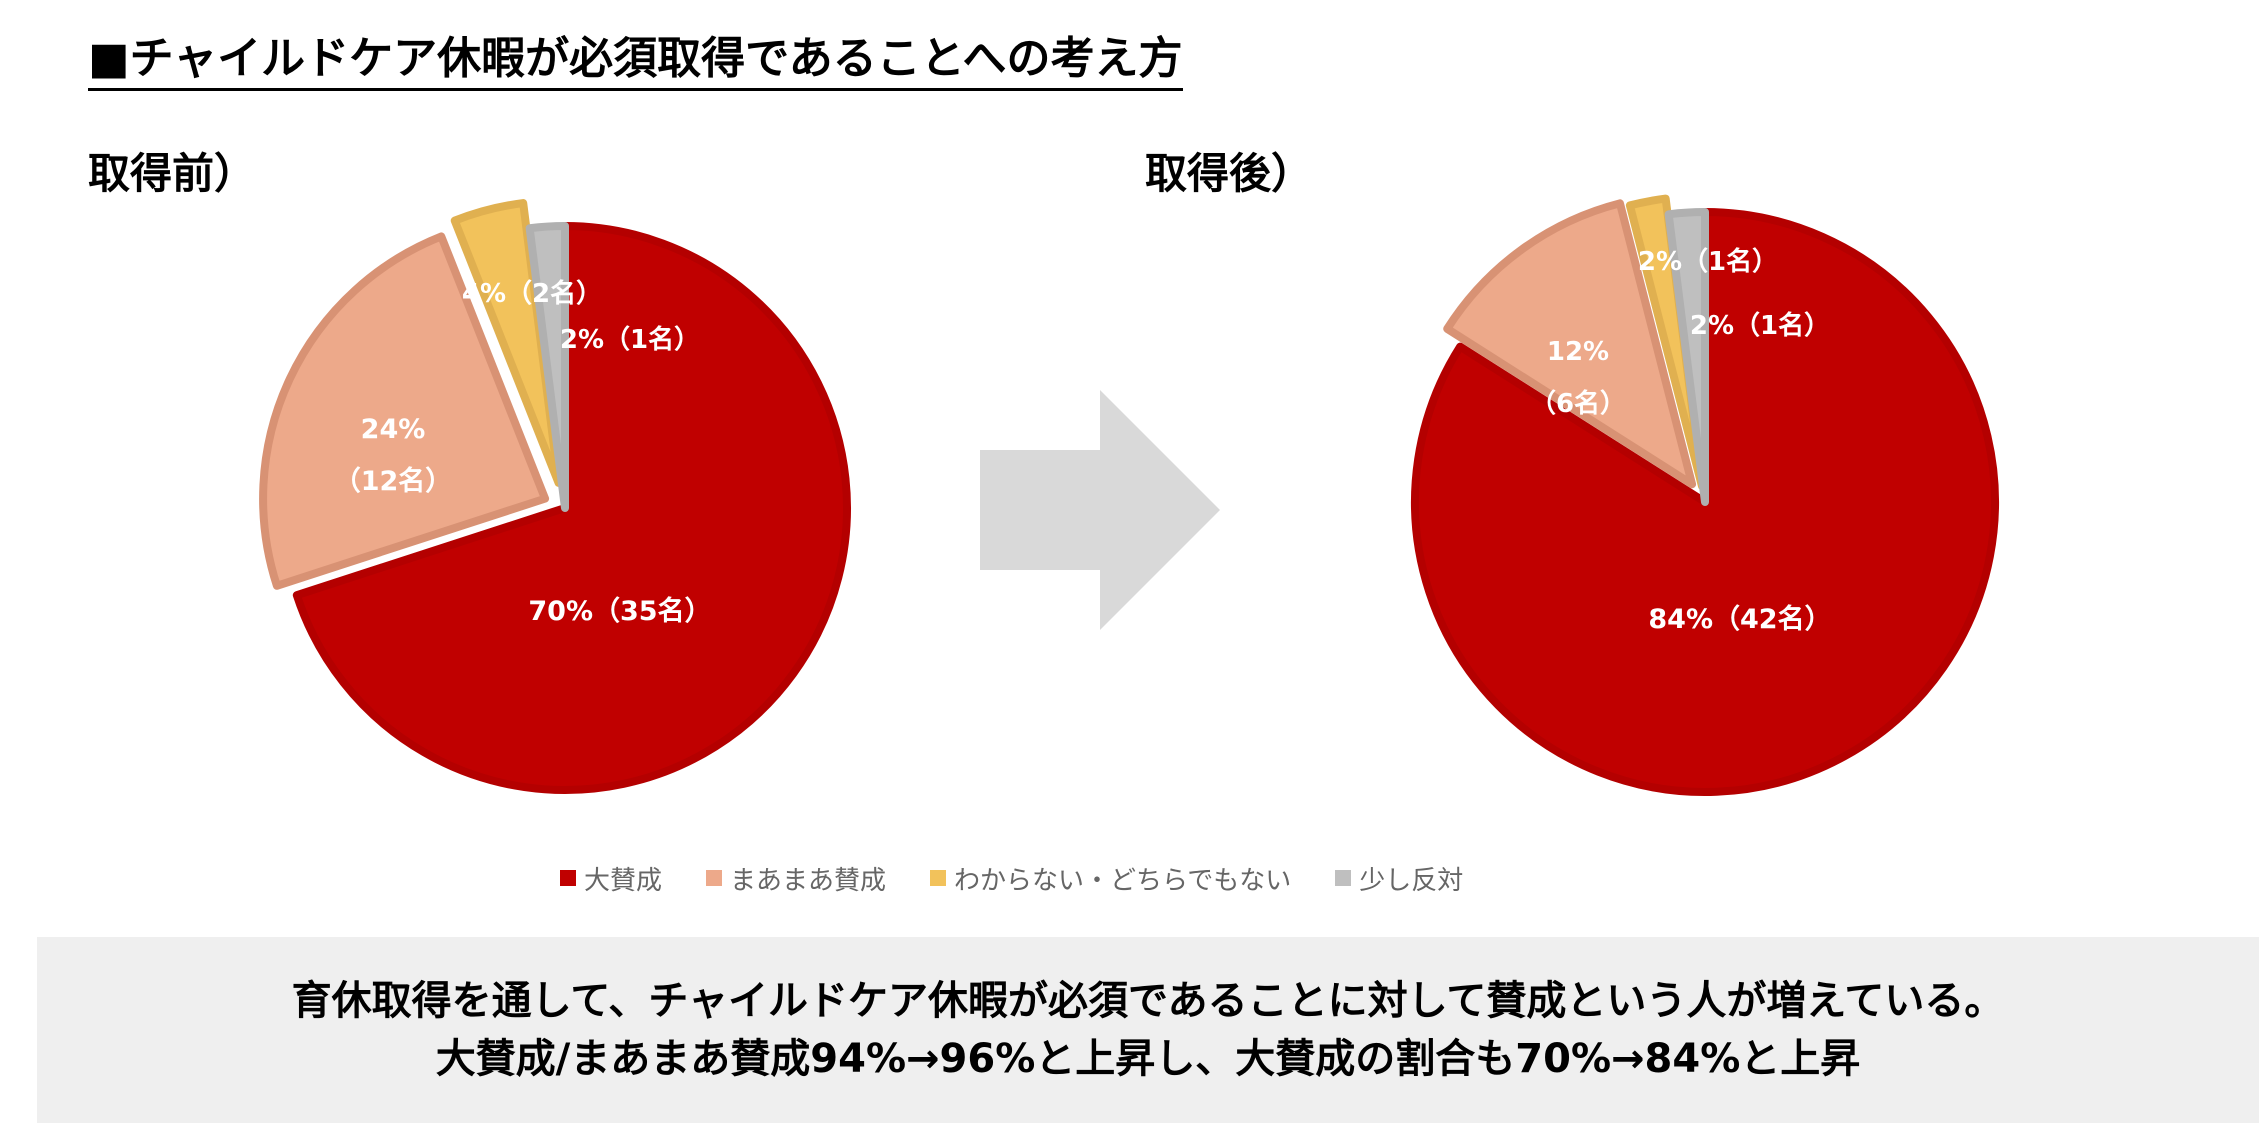 The image size is (2264, 1136). Describe the element at coordinates (619, 611) in the screenshot. I see `pie-before-label-strongly-agree: 70%（35名）` at that location.